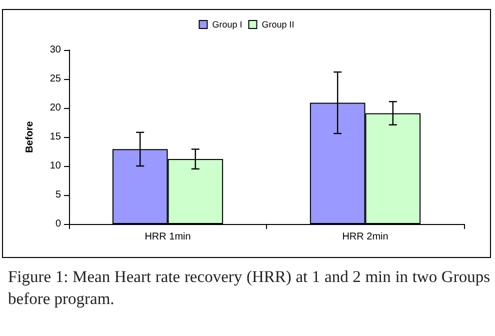 The image size is (495, 336). What do you see at coordinates (56, 137) in the screenshot?
I see `y-tick-label: 15` at bounding box center [56, 137].